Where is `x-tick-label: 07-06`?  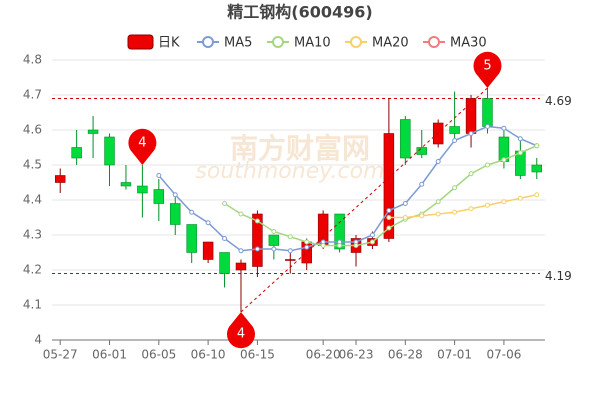 x-tick-label: 07-06 is located at coordinates (503, 355).